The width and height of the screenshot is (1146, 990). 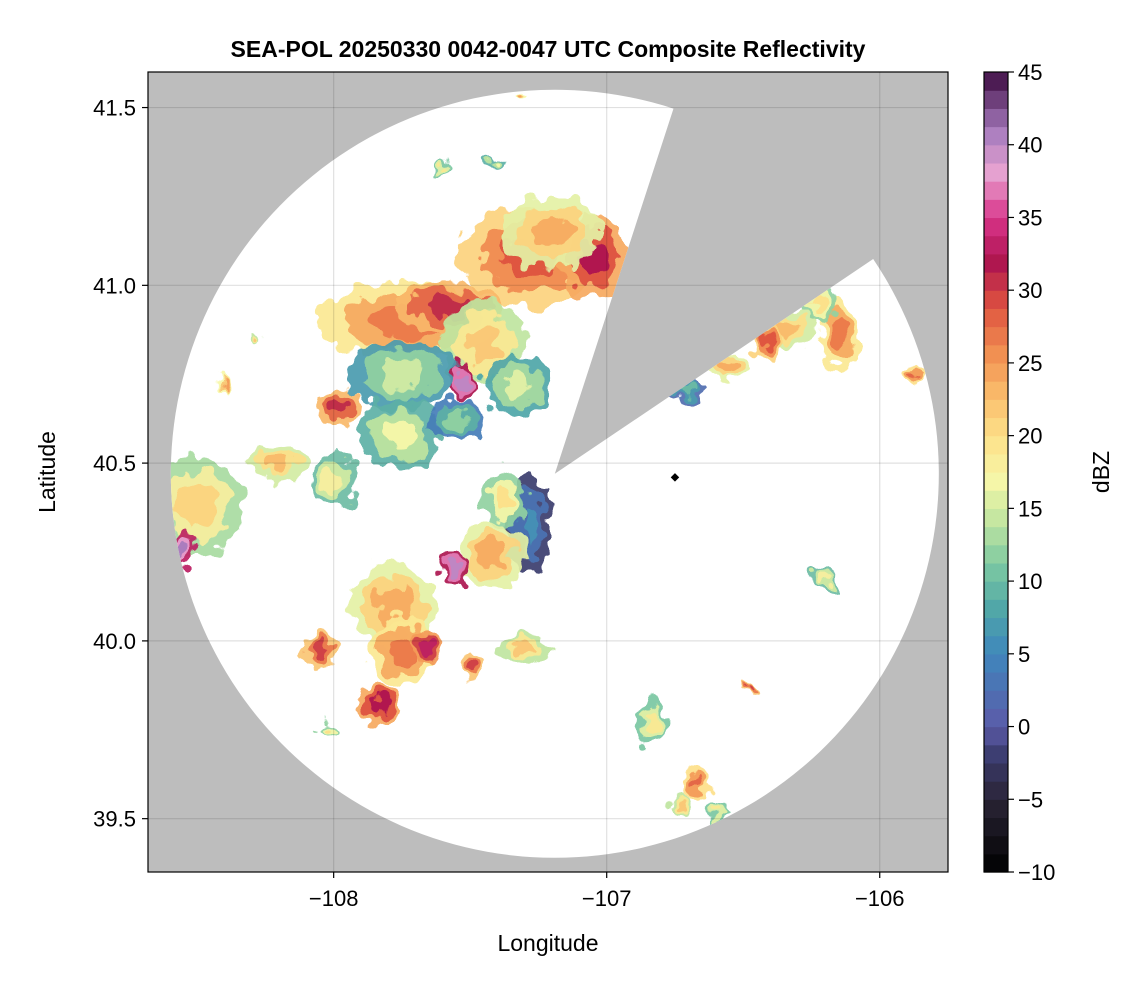 What do you see at coordinates (1030, 145) in the screenshot?
I see `colorbar-tick-label: 40` at bounding box center [1030, 145].